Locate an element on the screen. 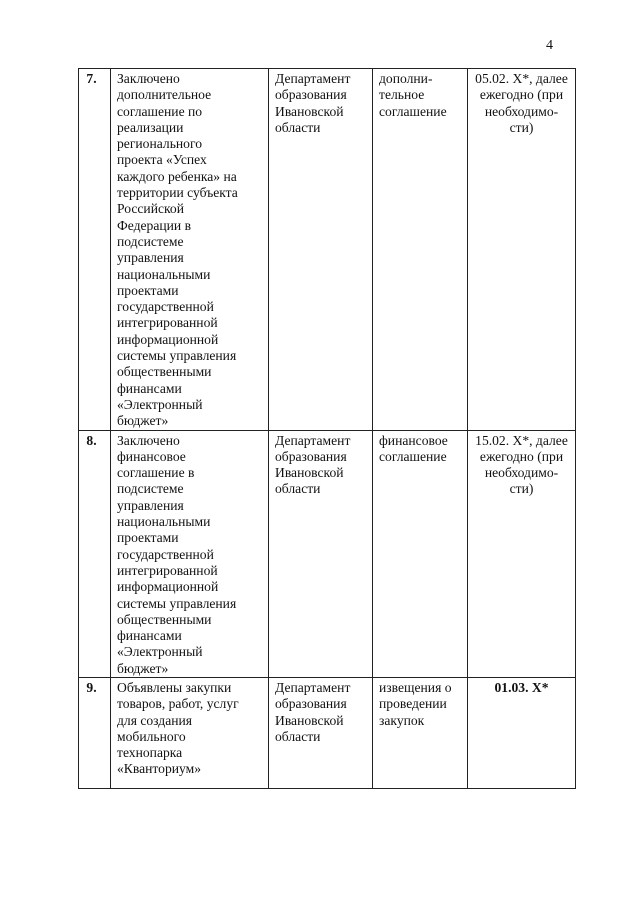 The width and height of the screenshot is (640, 905). document-cell: извещения о проведении закупок is located at coordinates (420, 732).